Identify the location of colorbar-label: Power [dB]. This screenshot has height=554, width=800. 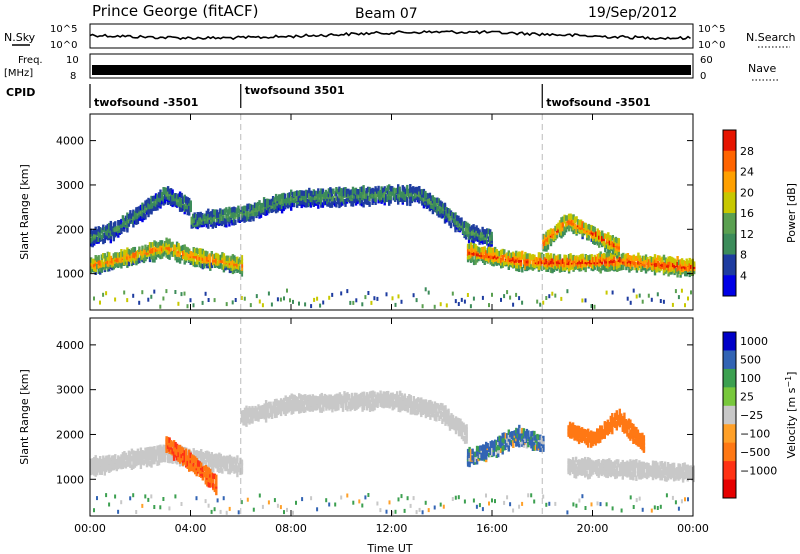
(791, 213).